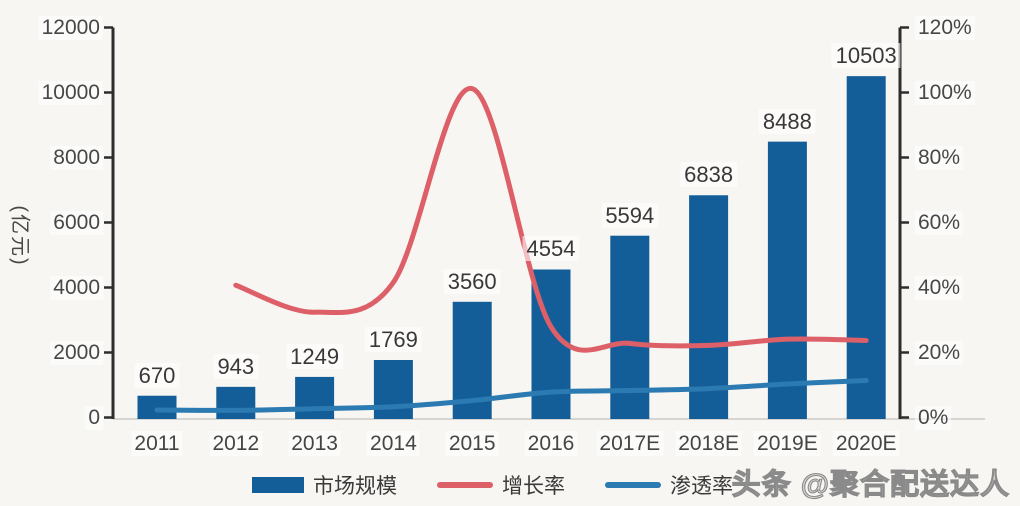  What do you see at coordinates (787, 280) in the screenshot?
I see `bar-2019E` at bounding box center [787, 280].